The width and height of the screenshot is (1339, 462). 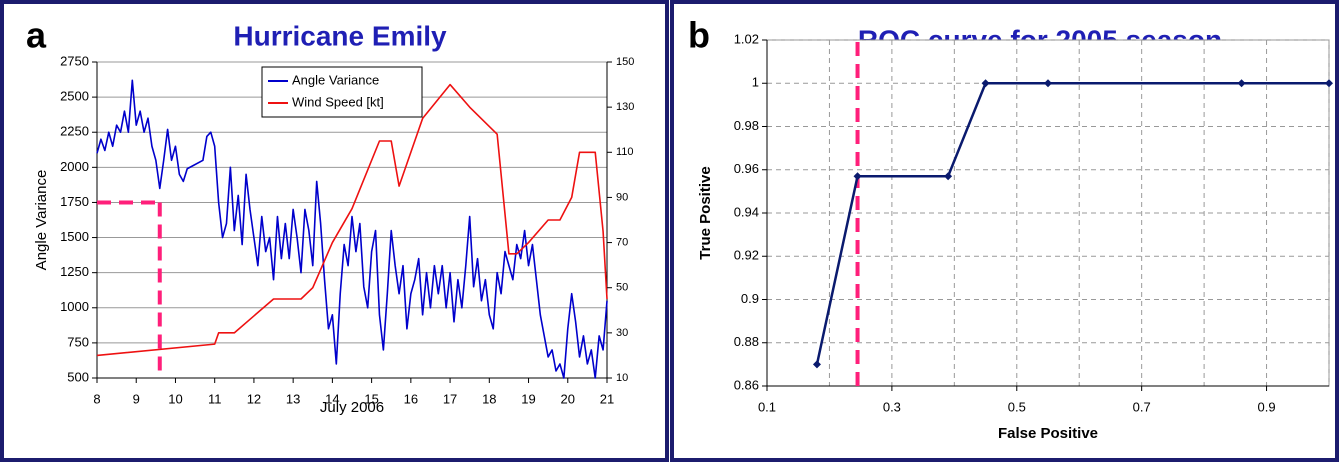 What do you see at coordinates (36, 35) in the screenshot?
I see `panel-label: a` at bounding box center [36, 35].